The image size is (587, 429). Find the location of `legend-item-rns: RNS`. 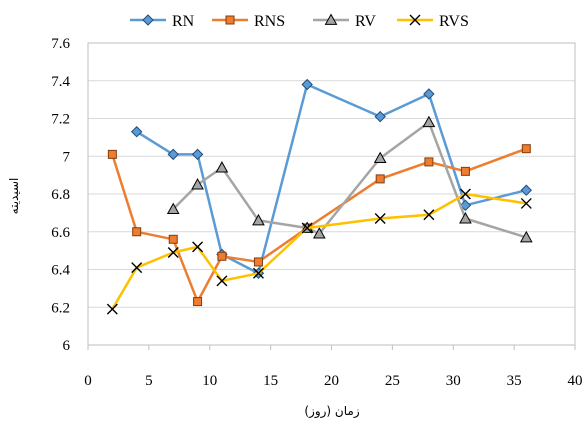

legend-item-rns: RNS is located at coordinates (248, 21).